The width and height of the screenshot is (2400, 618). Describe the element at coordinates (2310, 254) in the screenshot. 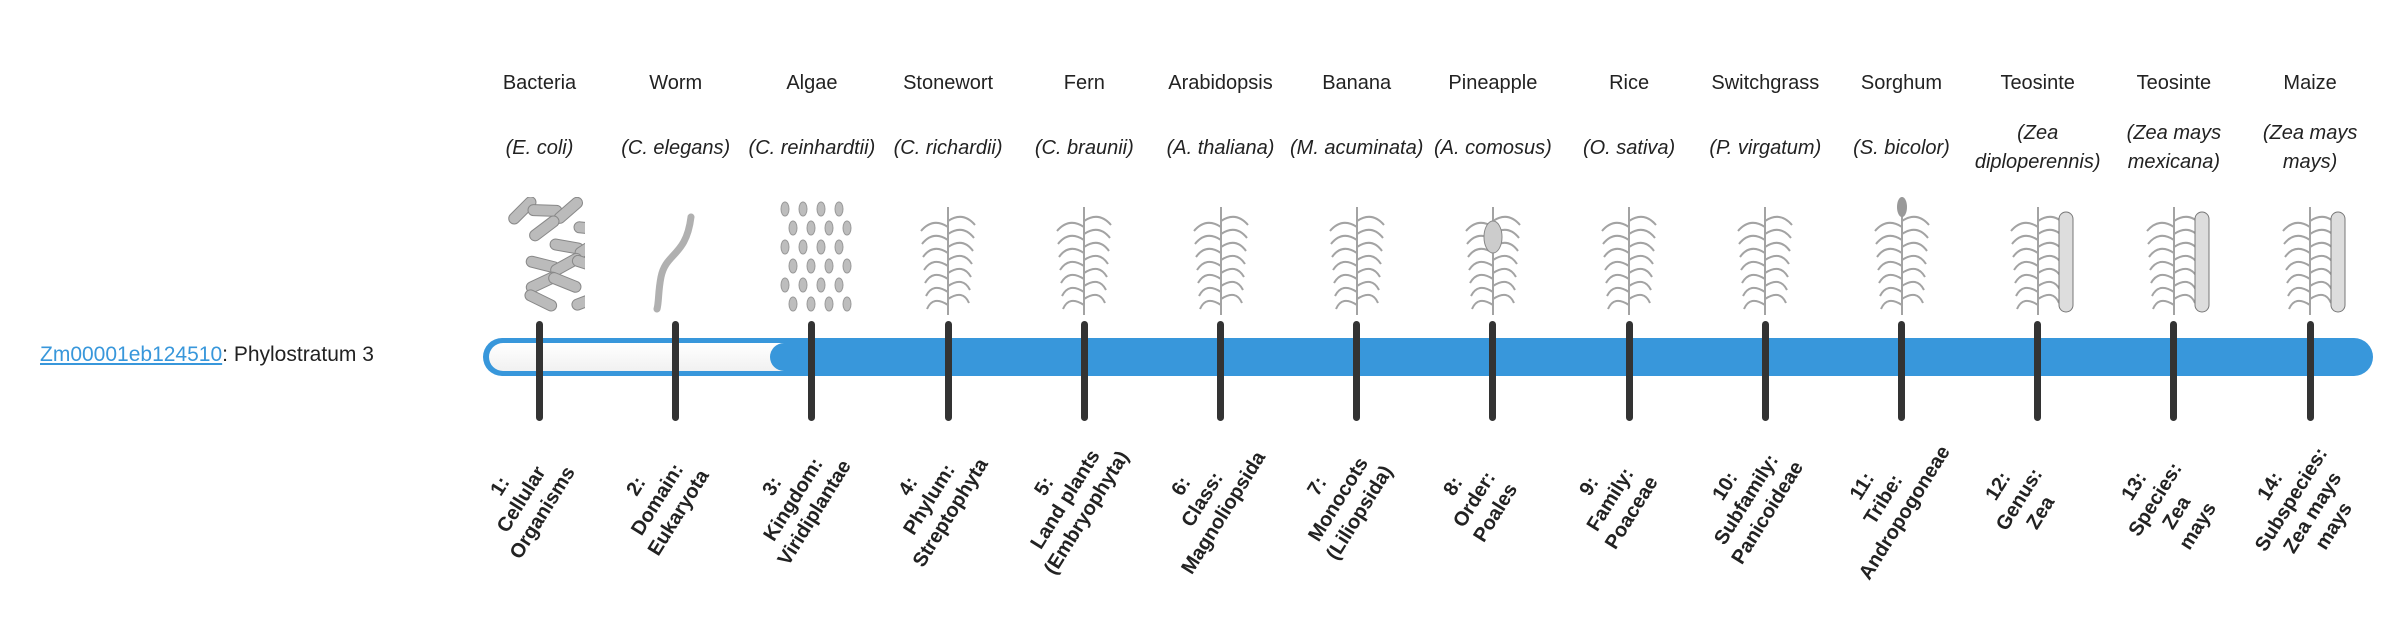

I see `maize-icon` at that location.